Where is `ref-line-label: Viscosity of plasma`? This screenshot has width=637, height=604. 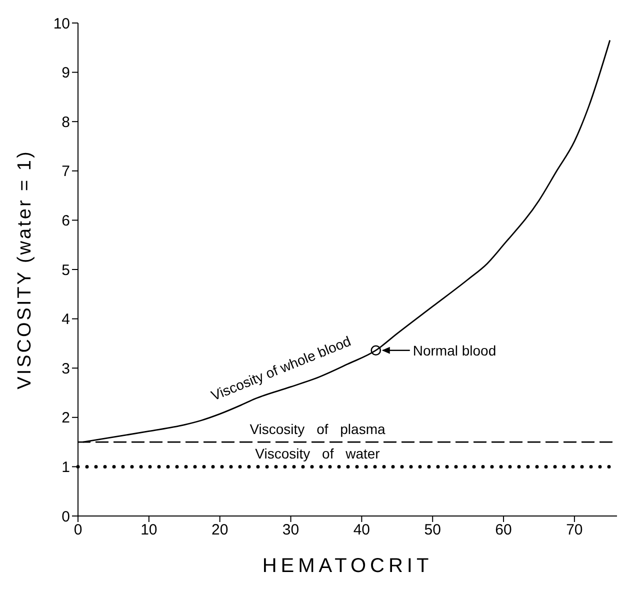
ref-line-label: Viscosity of plasma is located at coordinates (318, 428).